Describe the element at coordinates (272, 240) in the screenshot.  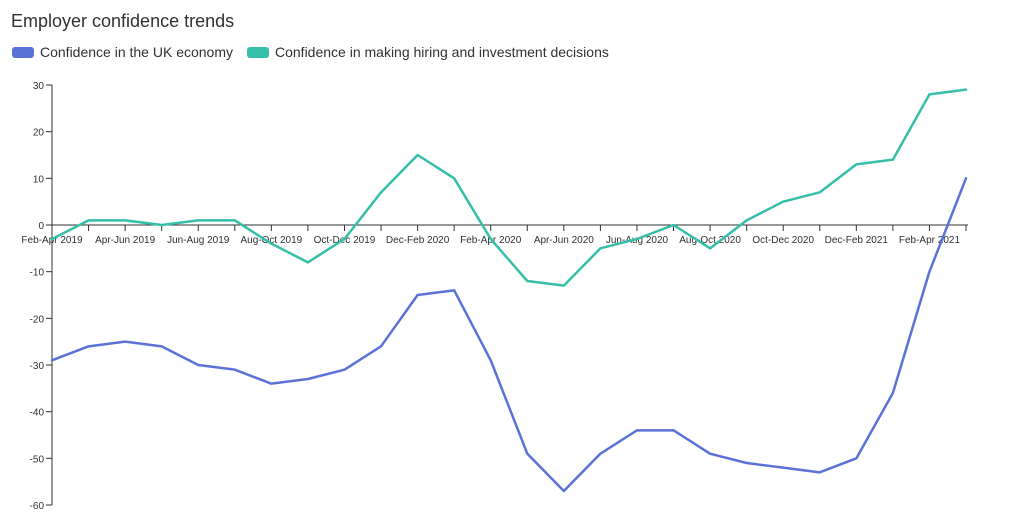
I see `x-tick-label: Aug-Oct 2019` at that location.